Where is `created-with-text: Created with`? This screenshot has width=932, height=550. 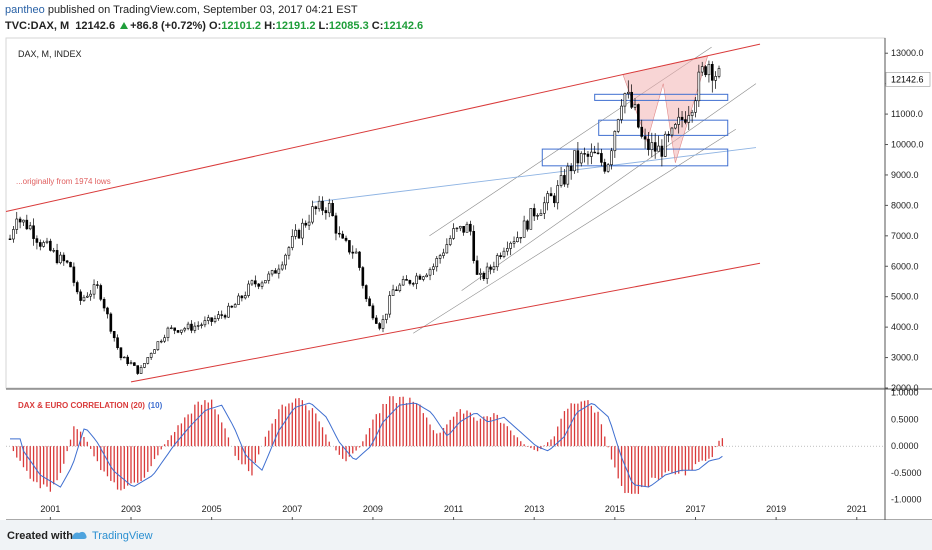 created-with-text: Created with is located at coordinates (40, 536).